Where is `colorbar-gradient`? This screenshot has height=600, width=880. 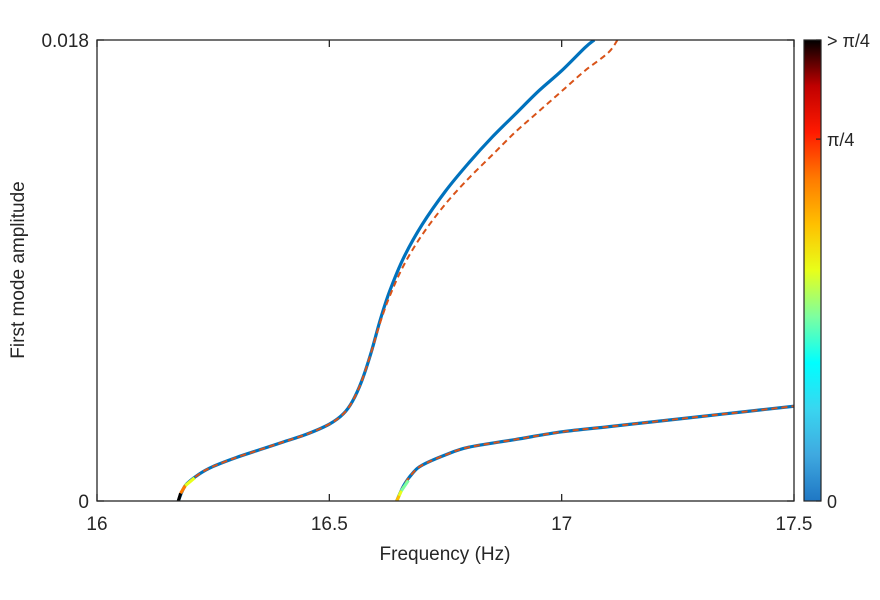 colorbar-gradient is located at coordinates (812, 270).